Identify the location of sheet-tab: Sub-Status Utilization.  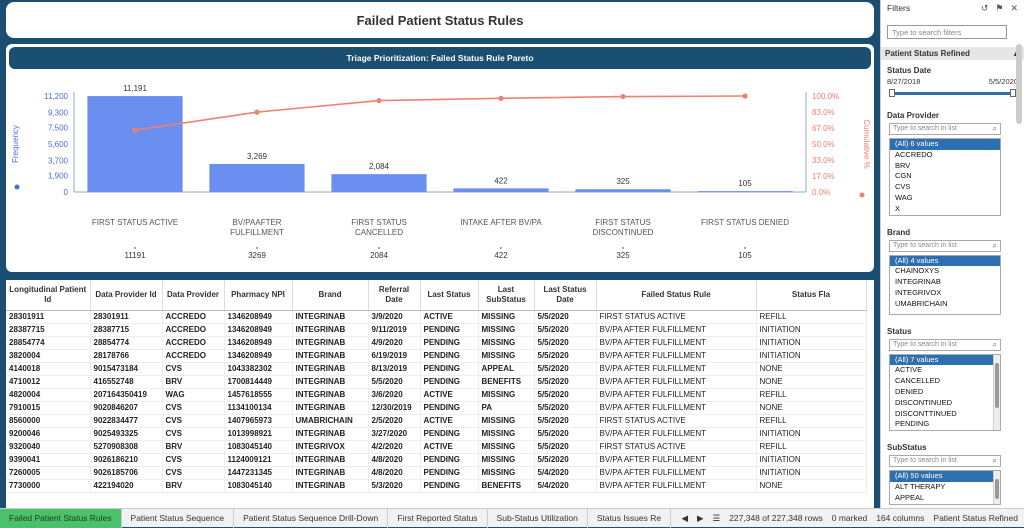
(538, 518).